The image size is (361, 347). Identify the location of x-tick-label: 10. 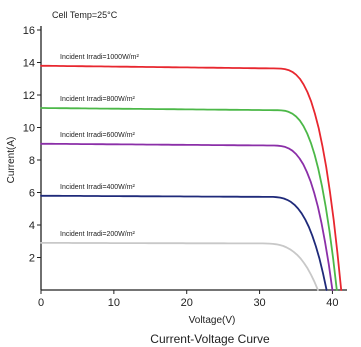
(114, 303).